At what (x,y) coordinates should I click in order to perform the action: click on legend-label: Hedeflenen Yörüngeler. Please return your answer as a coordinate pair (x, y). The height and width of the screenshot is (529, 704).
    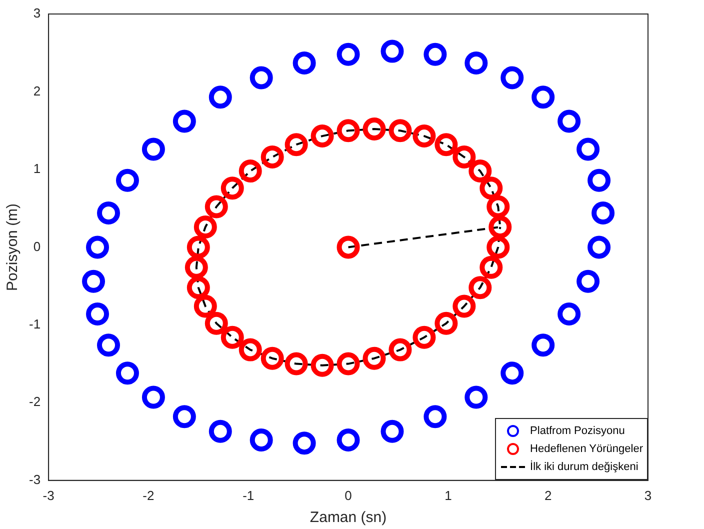
    Looking at the image, I should click on (586, 449).